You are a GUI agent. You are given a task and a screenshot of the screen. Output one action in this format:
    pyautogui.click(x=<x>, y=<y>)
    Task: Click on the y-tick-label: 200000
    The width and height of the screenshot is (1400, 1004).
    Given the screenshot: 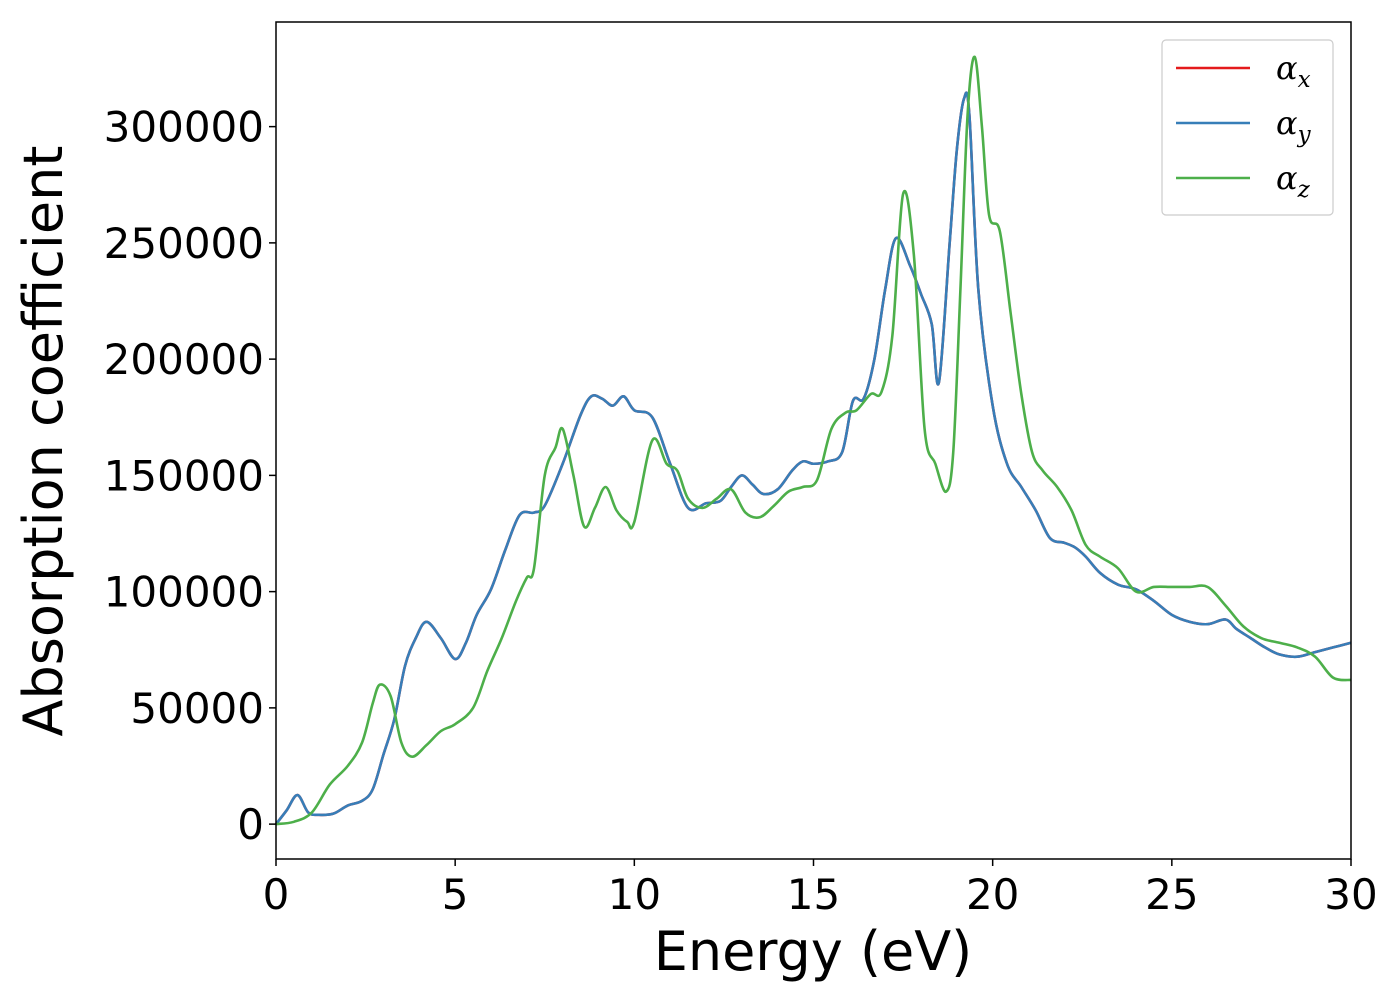 What is the action you would take?
    pyautogui.click(x=184, y=359)
    